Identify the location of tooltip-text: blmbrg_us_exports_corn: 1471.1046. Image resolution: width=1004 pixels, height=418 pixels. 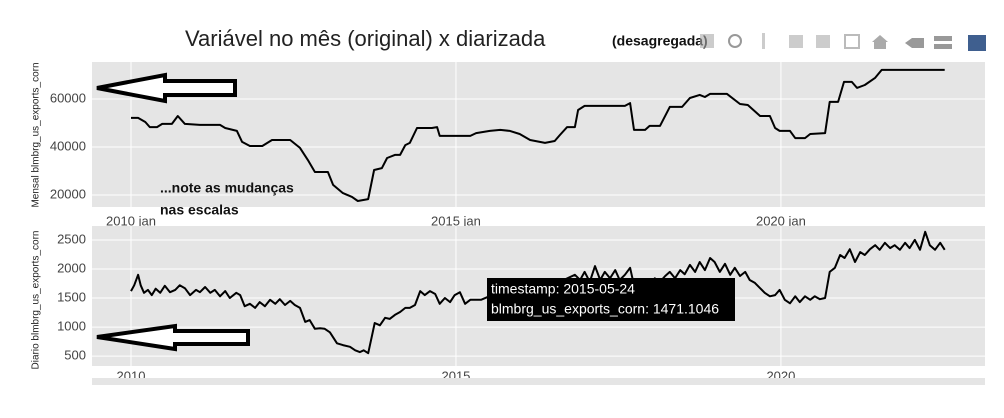
(605, 309).